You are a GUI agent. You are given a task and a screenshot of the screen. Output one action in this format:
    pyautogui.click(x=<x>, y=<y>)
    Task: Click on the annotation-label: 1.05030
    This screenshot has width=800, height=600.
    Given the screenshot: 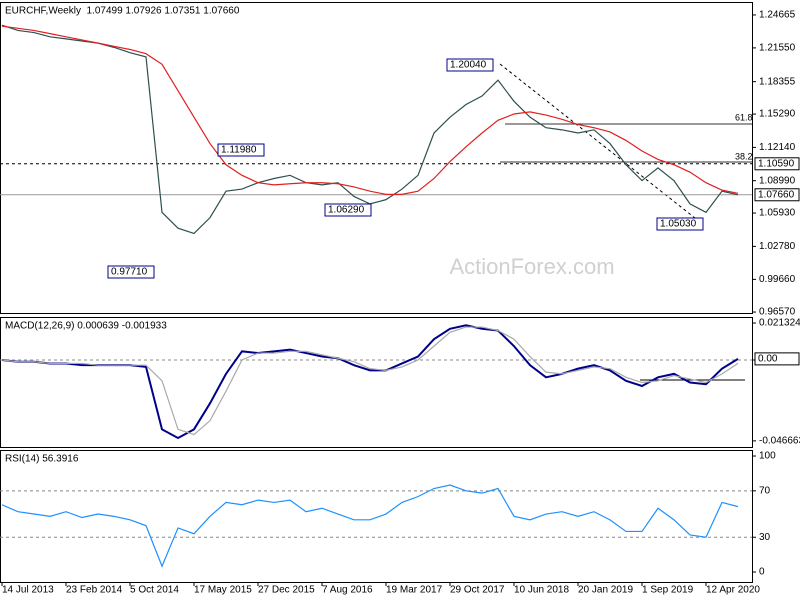 What is the action you would take?
    pyautogui.click(x=678, y=224)
    